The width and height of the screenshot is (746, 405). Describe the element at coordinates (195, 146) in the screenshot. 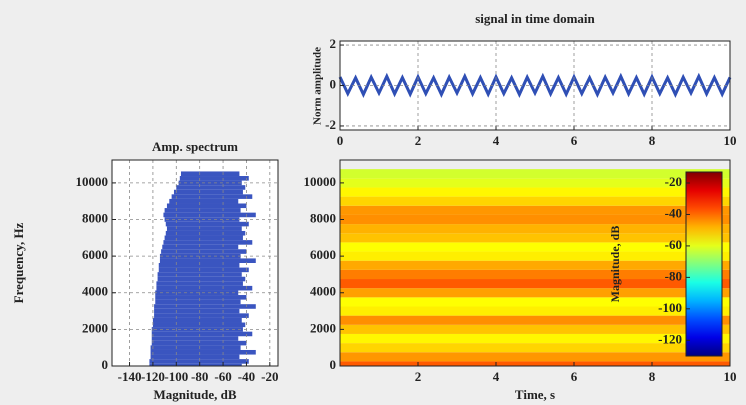

I see `spectrum-title: Amp. spectrum` at that location.